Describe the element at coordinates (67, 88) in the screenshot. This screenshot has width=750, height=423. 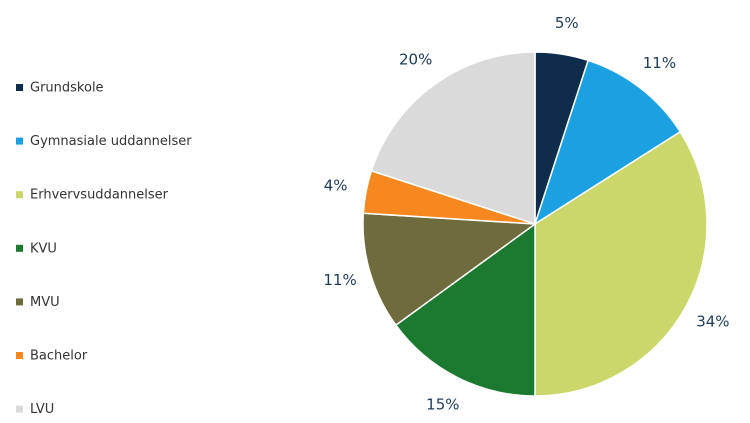
I see `legend-label: Grundskole` at that location.